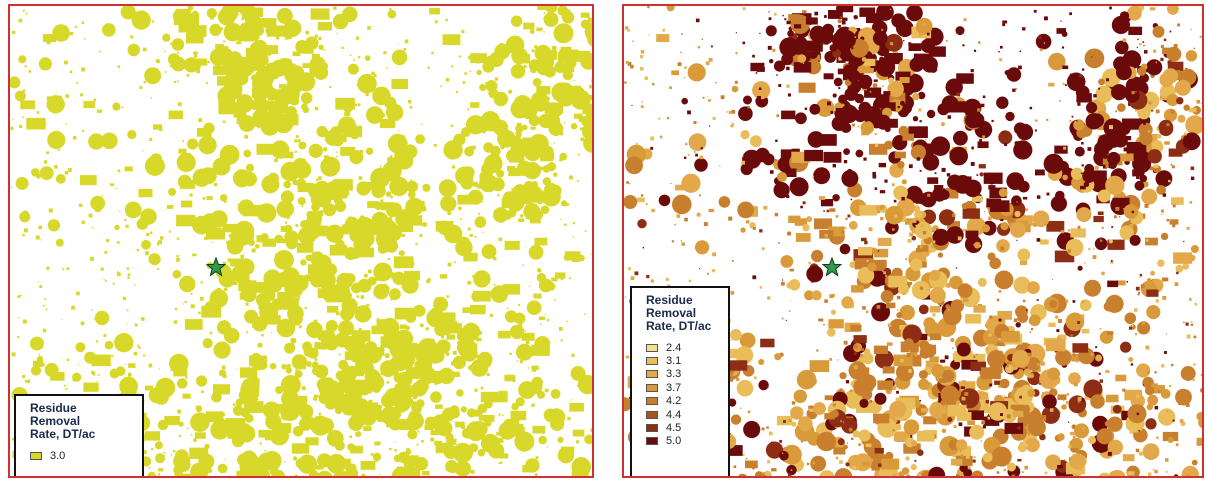  What do you see at coordinates (58, 455) in the screenshot?
I see `legend-label: 3.0` at bounding box center [58, 455].